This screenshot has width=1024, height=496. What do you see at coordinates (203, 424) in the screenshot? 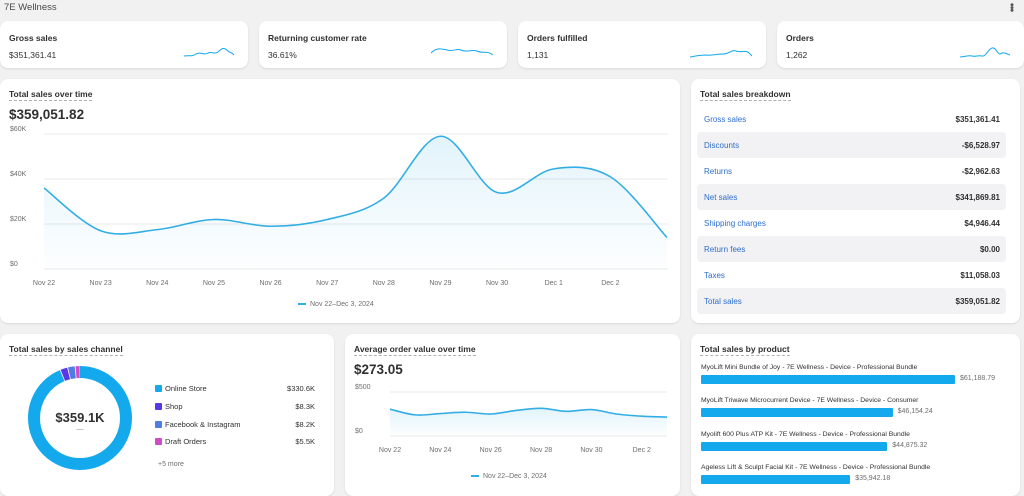
I see `channel-label: Facebook & Instagram` at bounding box center [203, 424].